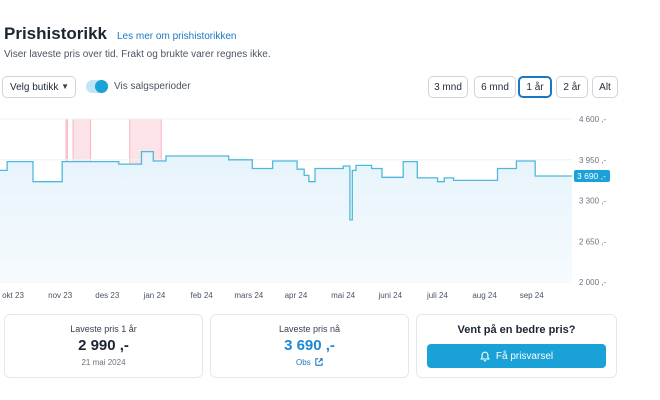 The height and width of the screenshot is (400, 660). Describe the element at coordinates (152, 86) in the screenshot. I see `sales-periods-label: Vis salgsperioder` at that location.